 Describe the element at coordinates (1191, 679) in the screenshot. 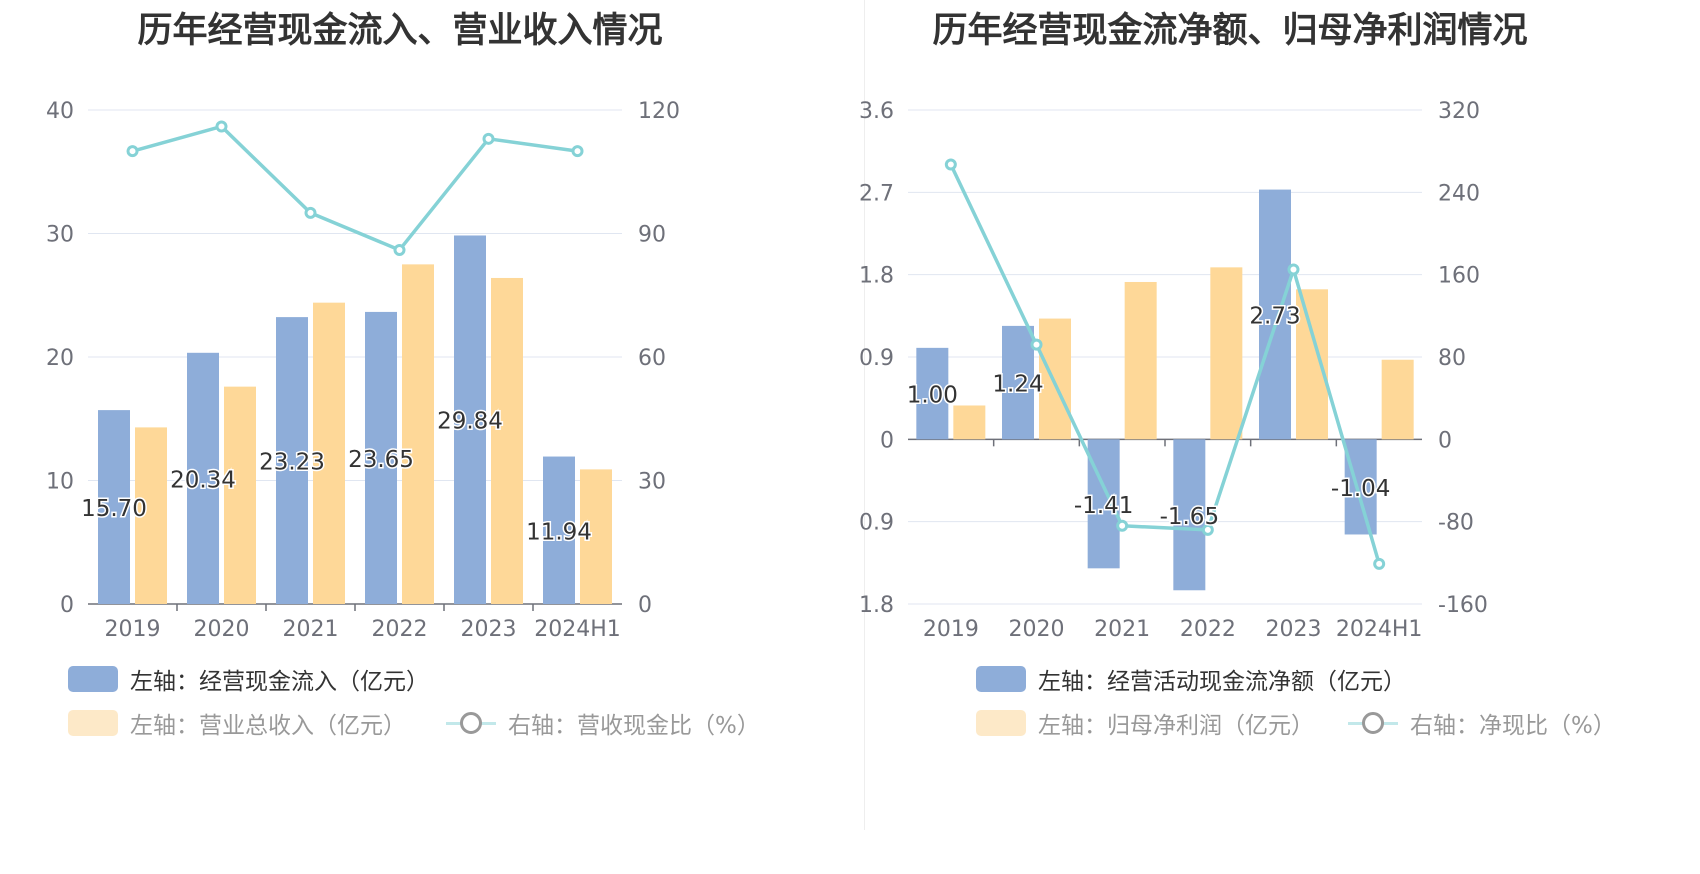

I see `legend-item-operating-cash-net: 左轴：经营活动现金流净额（亿元）` at that location.